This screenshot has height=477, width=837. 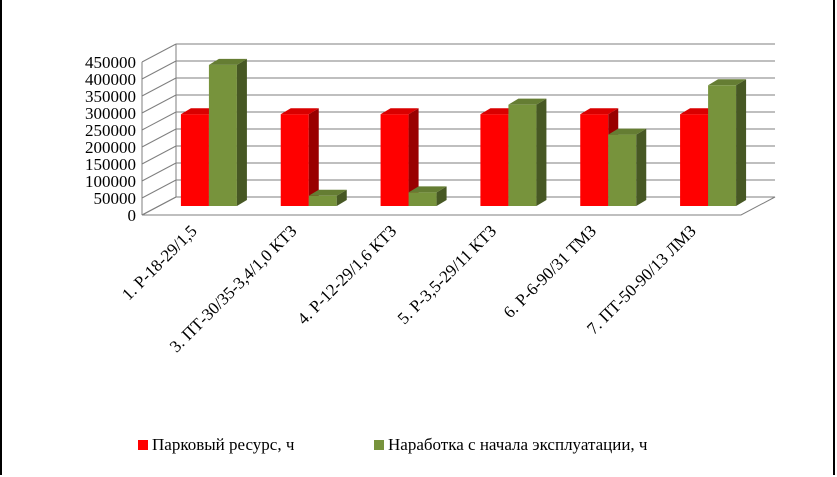 I want to click on x-tick-label: 1. Р-18-29/1,5, so click(x=159, y=262).